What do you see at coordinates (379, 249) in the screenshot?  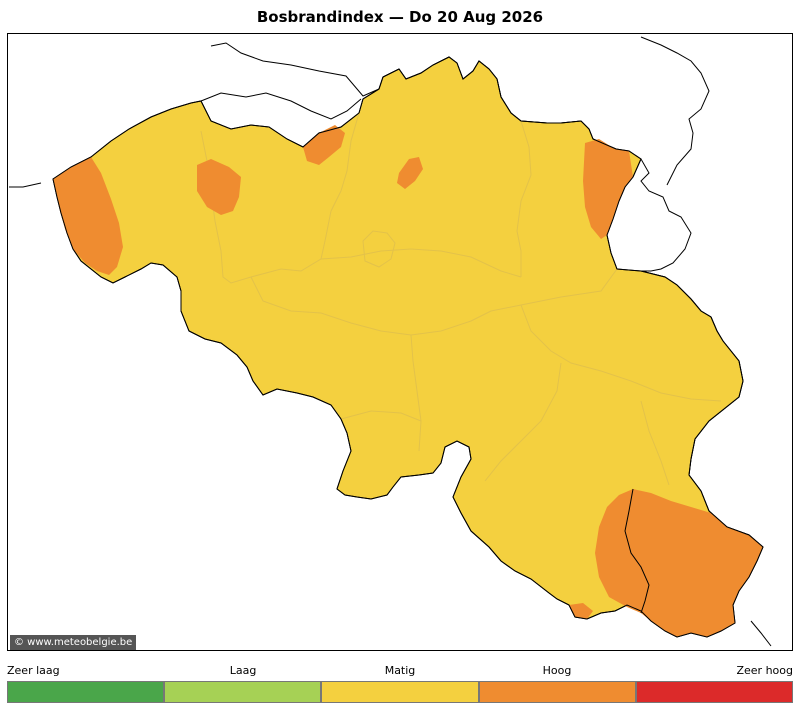 I see `brussels-outline` at bounding box center [379, 249].